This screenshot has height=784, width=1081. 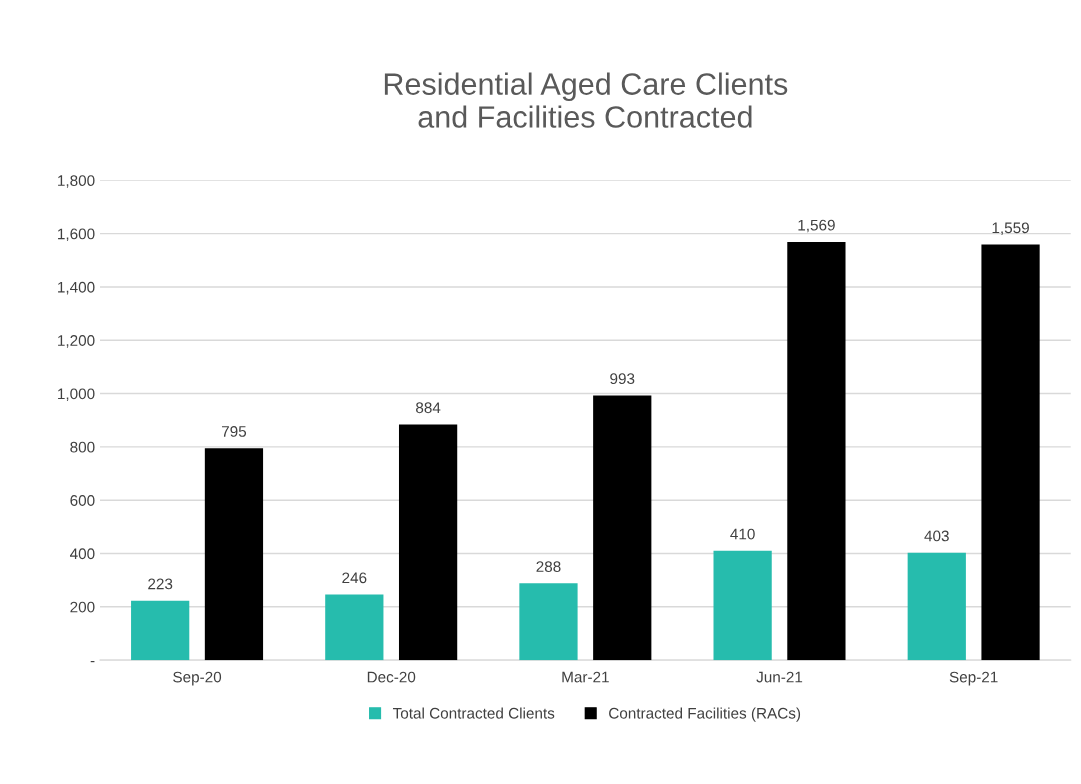 What do you see at coordinates (816, 226) in the screenshot?
I see `data-label: 1,569` at bounding box center [816, 226].